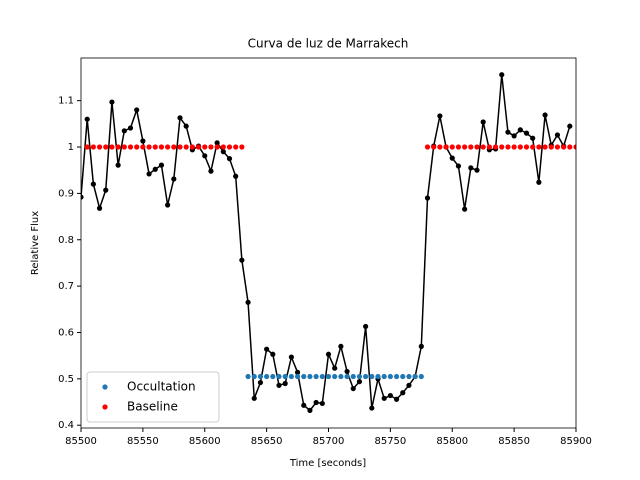  Describe the element at coordinates (161, 387) in the screenshot. I see `legend-label: Occultation` at that location.